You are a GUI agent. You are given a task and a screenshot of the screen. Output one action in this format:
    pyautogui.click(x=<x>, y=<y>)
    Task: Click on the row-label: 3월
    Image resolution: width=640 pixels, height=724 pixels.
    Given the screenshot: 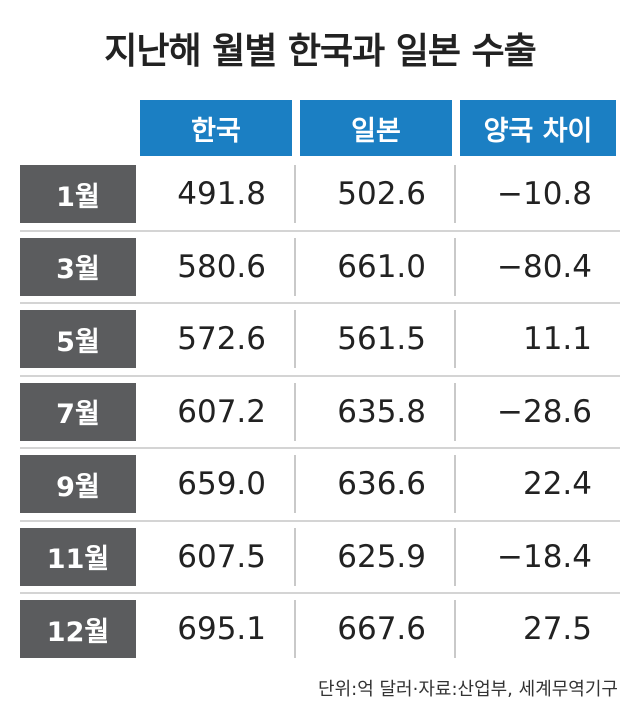 What is the action you would take?
    pyautogui.click(x=78, y=266)
    